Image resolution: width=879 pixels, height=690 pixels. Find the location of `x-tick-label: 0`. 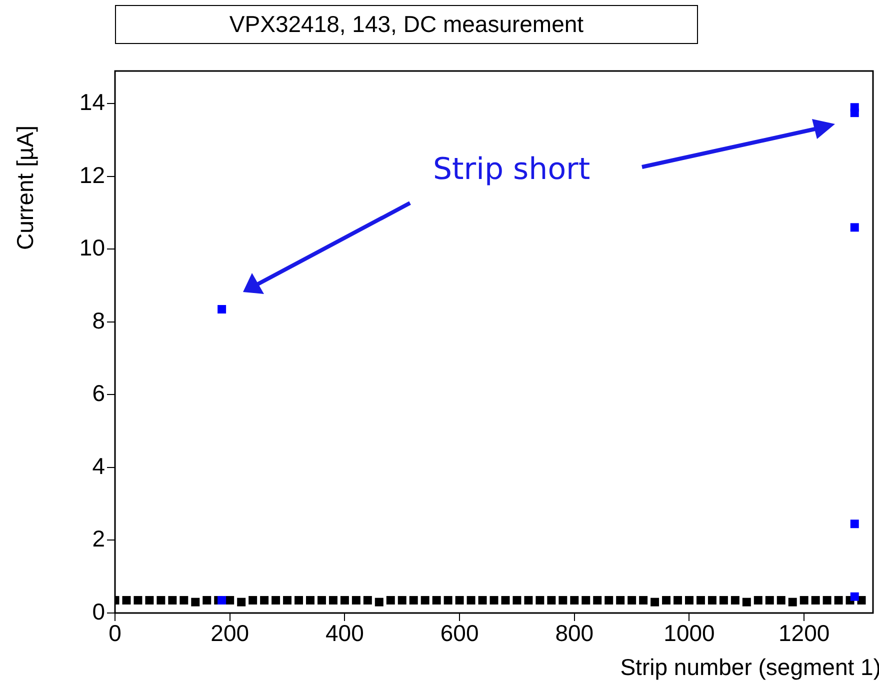

x-tick-label: 0 is located at coordinates (115, 633).